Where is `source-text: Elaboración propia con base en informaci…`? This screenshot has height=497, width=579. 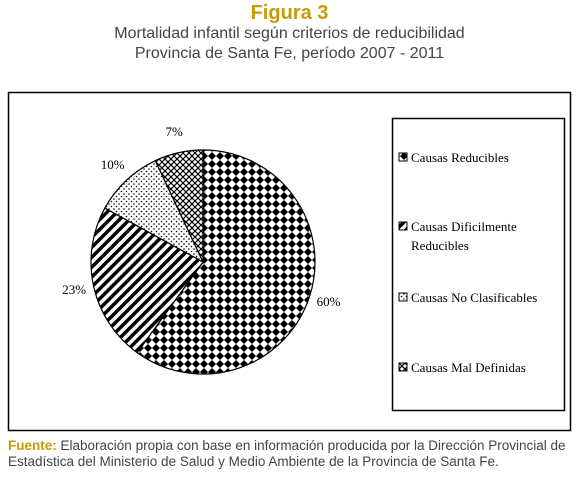
source-text: Elaboración propia con base en informaci… is located at coordinates (287, 453).